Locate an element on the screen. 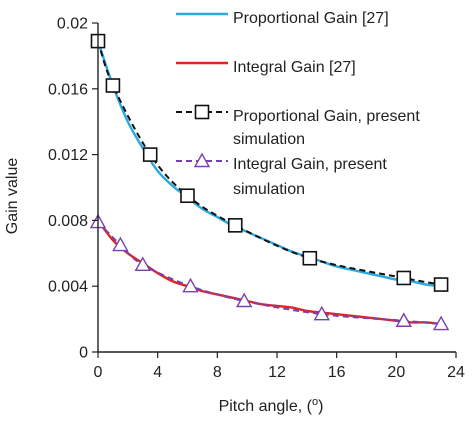 This screenshot has width=474, height=428. y-tick-label-1: 0 is located at coordinates (83, 353).